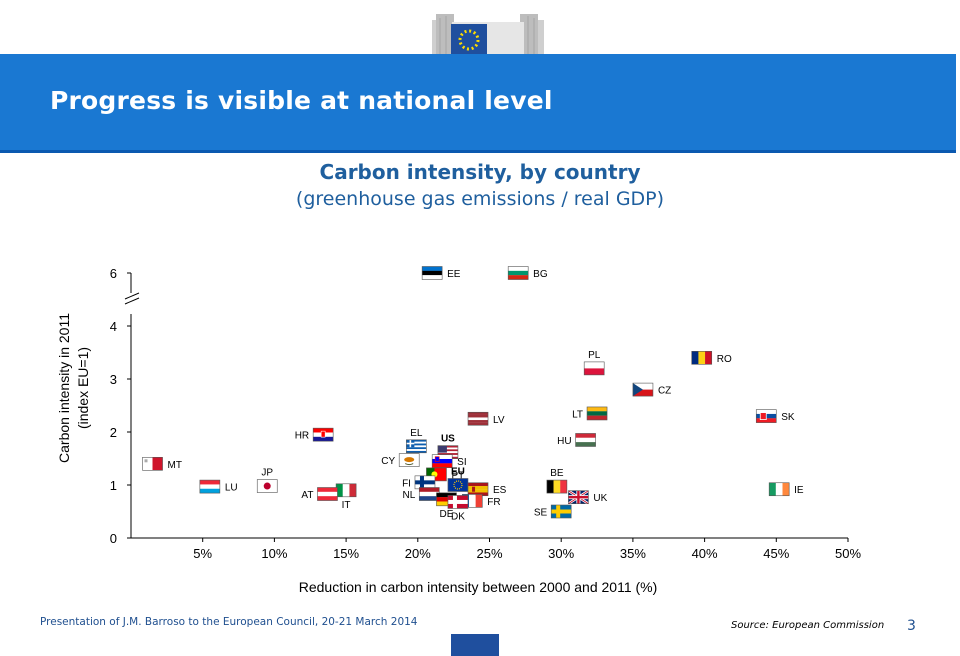 The height and width of the screenshot is (656, 960). What do you see at coordinates (113, 485) in the screenshot?
I see `y-tick-label: 1` at bounding box center [113, 485].